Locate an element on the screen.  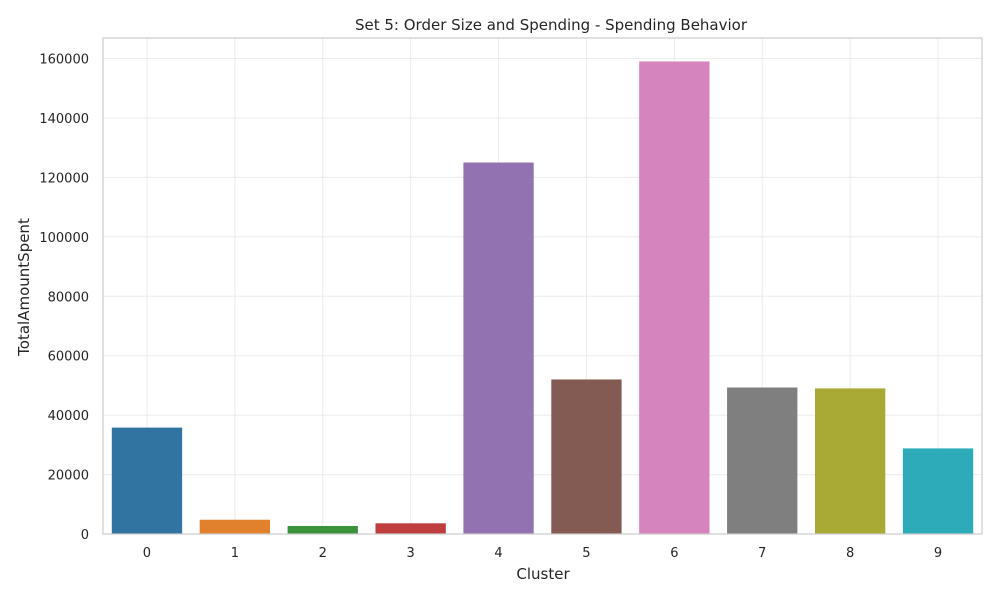
y-tick-label: 100000 is located at coordinates (64, 238).